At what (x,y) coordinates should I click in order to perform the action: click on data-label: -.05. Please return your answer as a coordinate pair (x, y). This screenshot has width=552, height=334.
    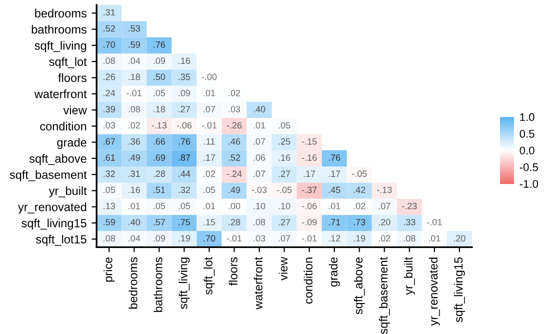
    Looking at the image, I should click on (359, 173).